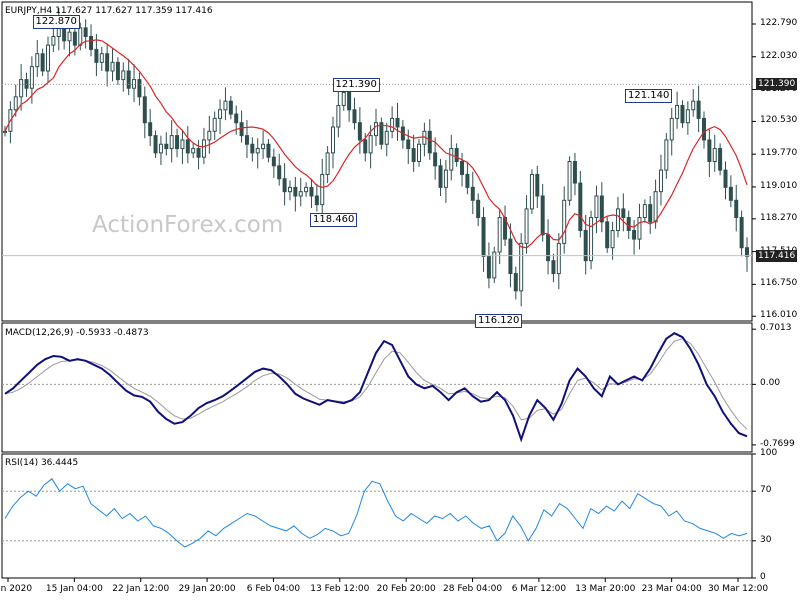 The image size is (800, 600). I want to click on price-callout: 116.120, so click(499, 320).